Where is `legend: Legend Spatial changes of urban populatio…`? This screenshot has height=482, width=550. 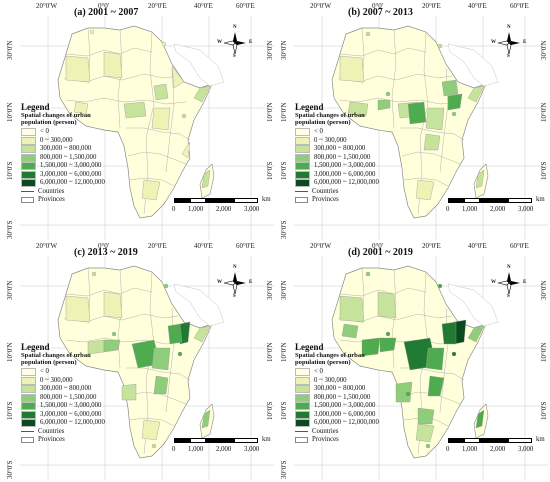
legend: Legend Spatial changes of urban populatio… is located at coordinates (86, 153).